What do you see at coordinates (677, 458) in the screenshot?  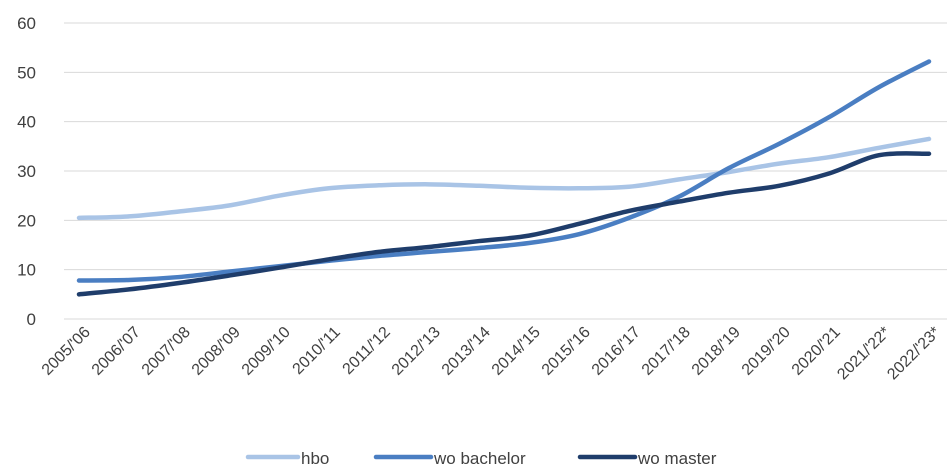 I see `legend-label: wo master` at bounding box center [677, 458].